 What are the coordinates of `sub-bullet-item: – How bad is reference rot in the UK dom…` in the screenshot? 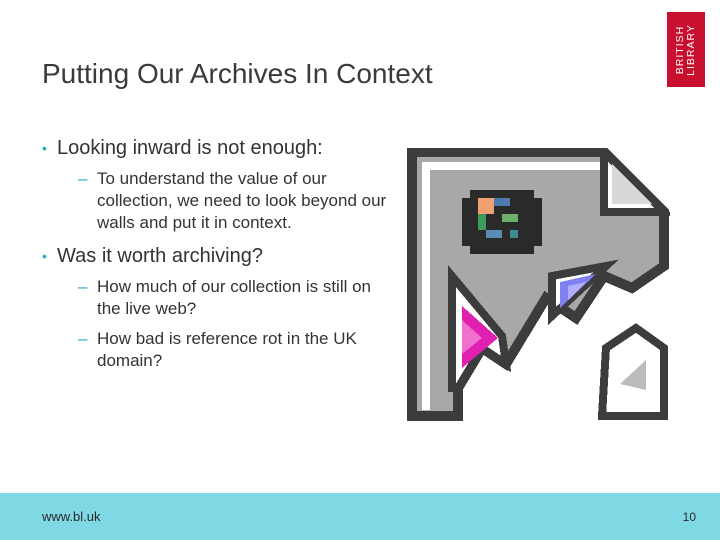 It's located at (235, 350).